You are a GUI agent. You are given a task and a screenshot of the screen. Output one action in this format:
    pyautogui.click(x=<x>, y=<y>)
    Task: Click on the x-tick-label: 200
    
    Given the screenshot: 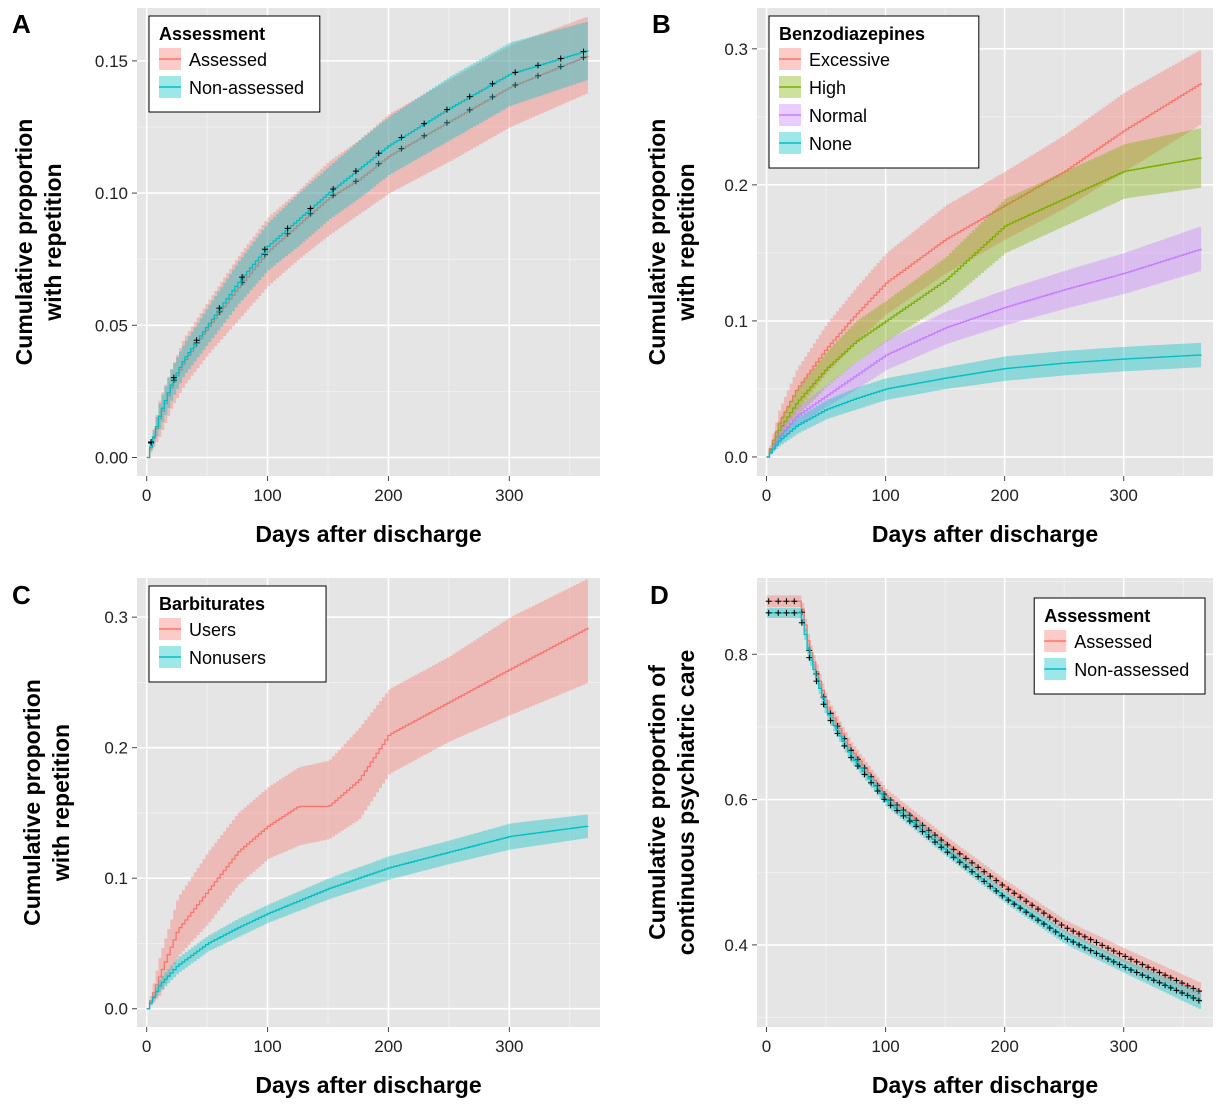 What is the action you would take?
    pyautogui.click(x=388, y=495)
    